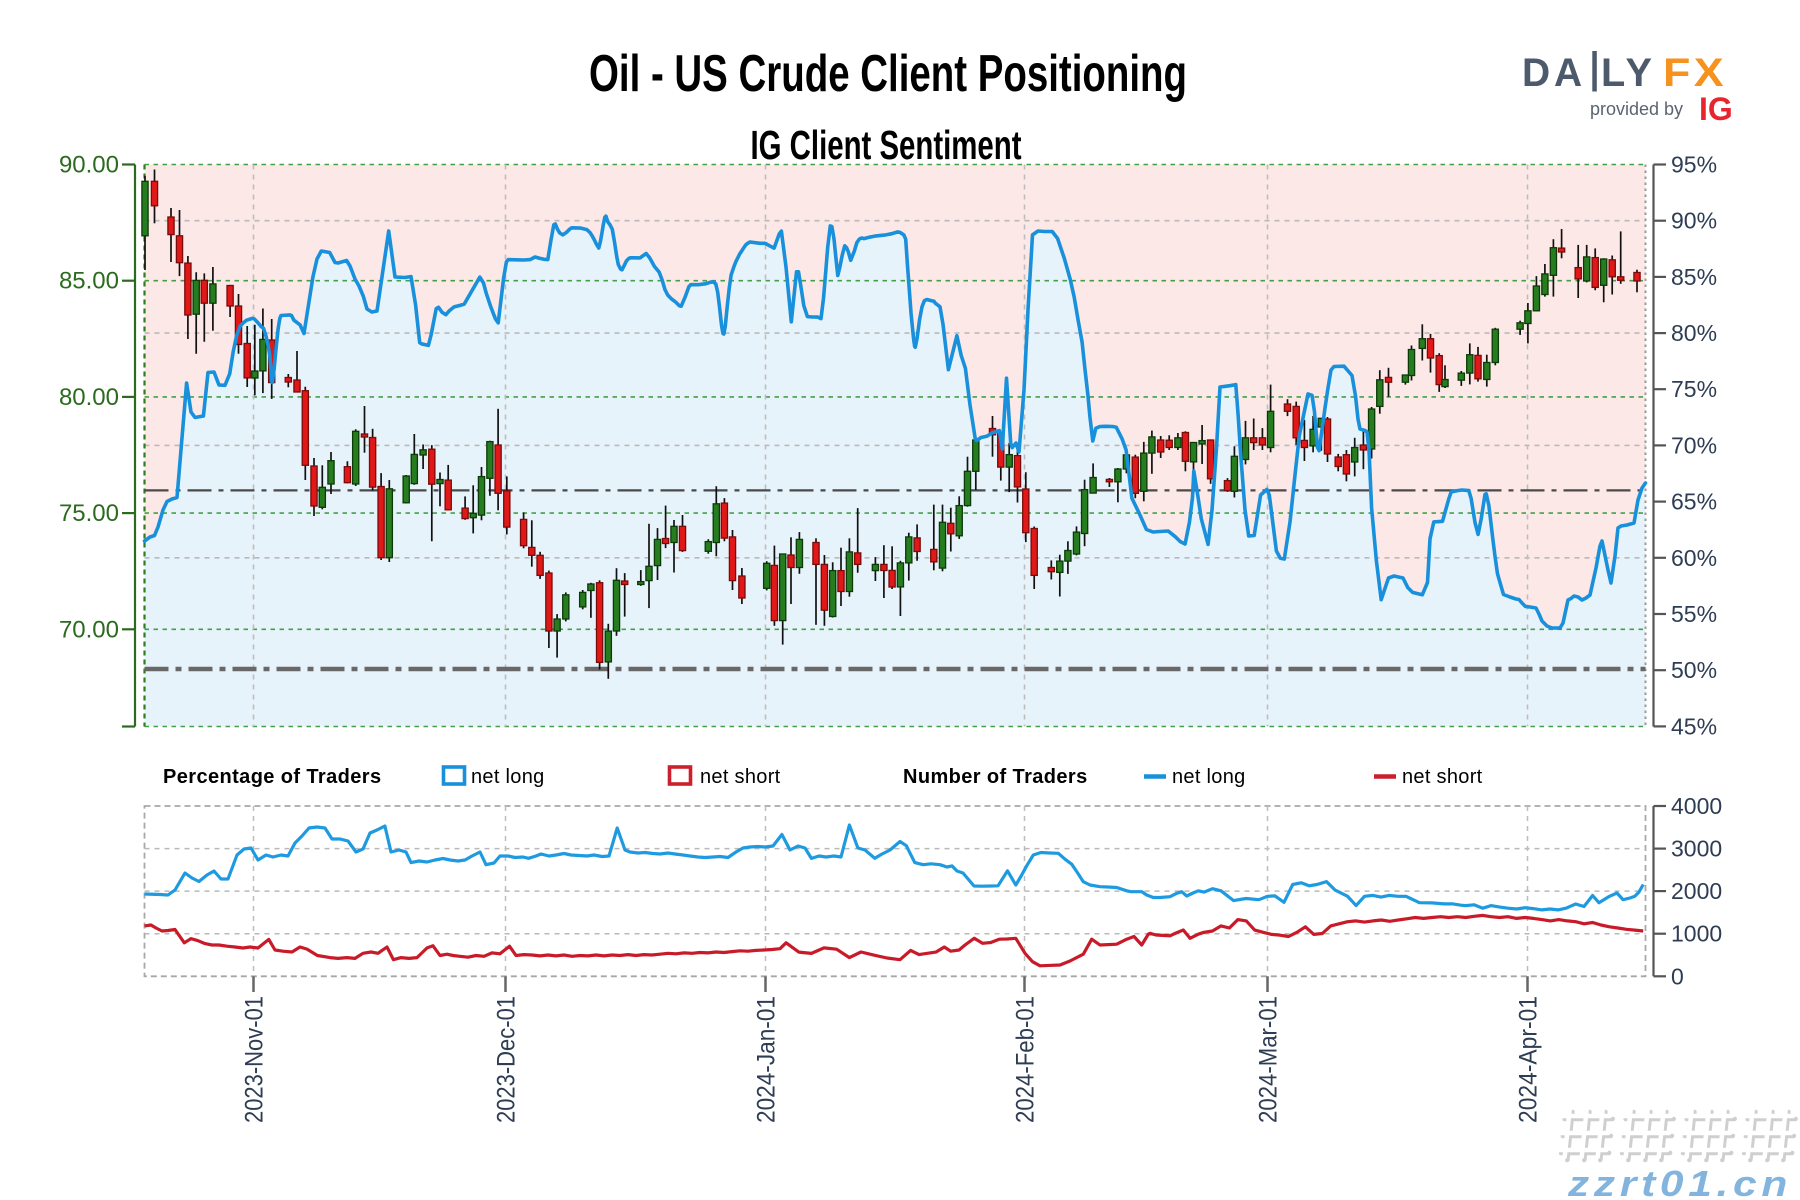  Describe the element at coordinates (1694, 726) in the screenshot. I see `svg-text: 45%` at that location.